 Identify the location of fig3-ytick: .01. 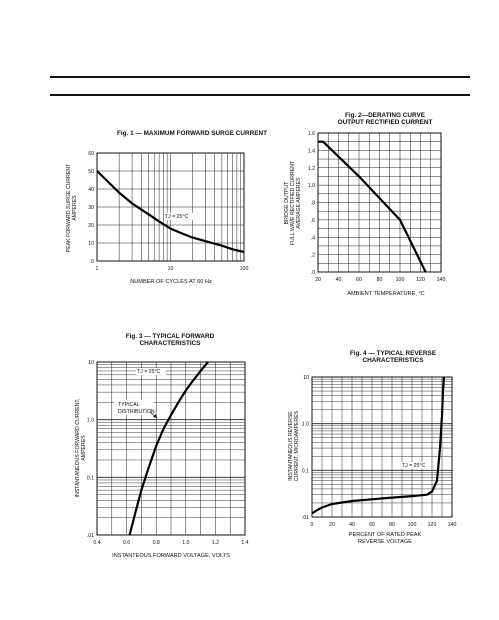
(90, 536).